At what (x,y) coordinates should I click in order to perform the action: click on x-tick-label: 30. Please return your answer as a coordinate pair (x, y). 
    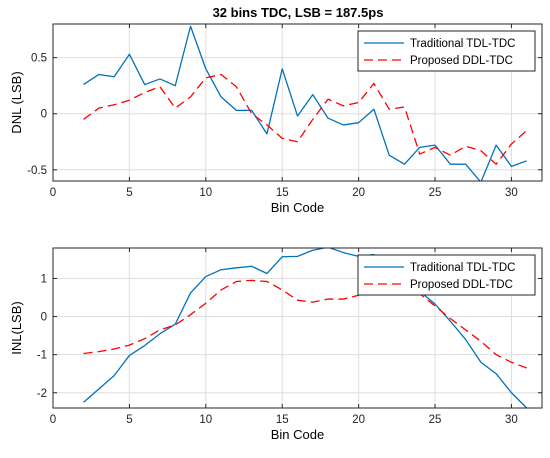
    Looking at the image, I should click on (511, 420).